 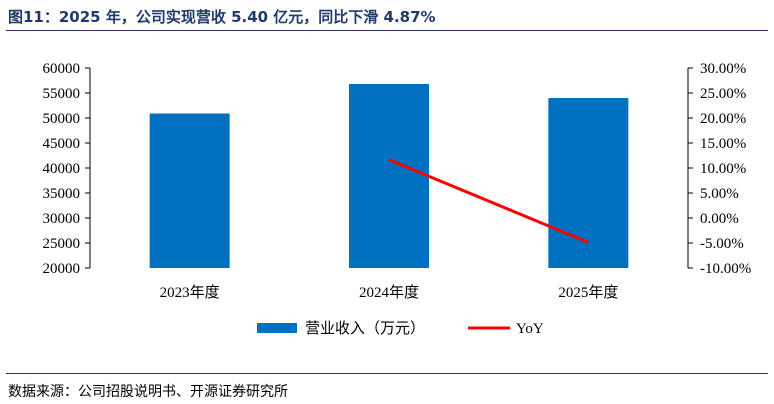 What do you see at coordinates (62, 94) in the screenshot?
I see `left-tick-label: 55000` at bounding box center [62, 94].